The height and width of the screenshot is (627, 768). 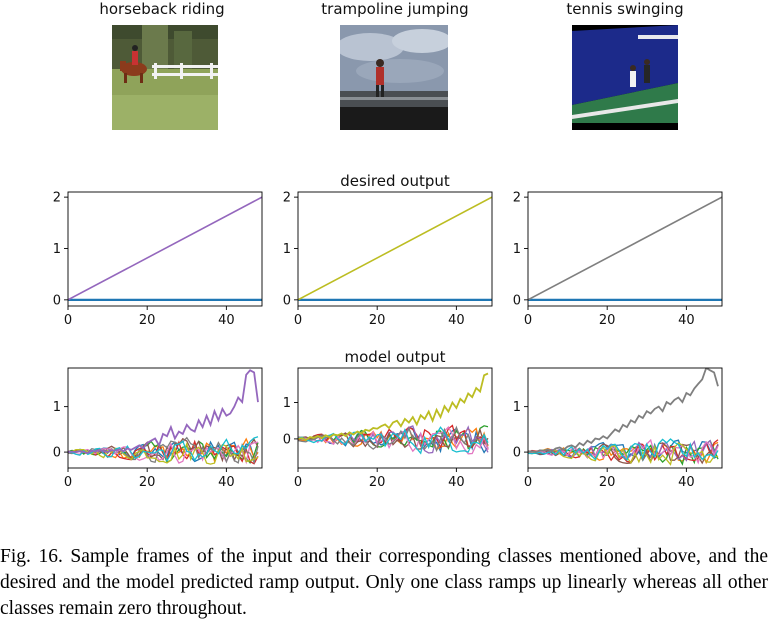 I want to click on frame-image-trampoline, so click(x=394, y=77).